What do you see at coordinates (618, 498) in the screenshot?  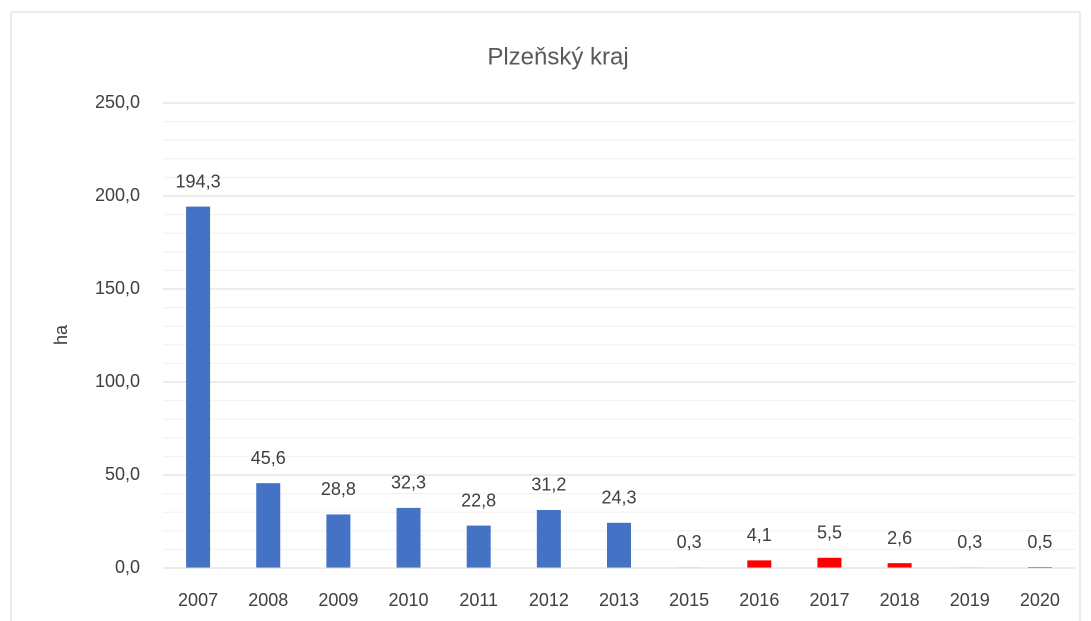 I see `data-label: 24,3` at bounding box center [618, 498].